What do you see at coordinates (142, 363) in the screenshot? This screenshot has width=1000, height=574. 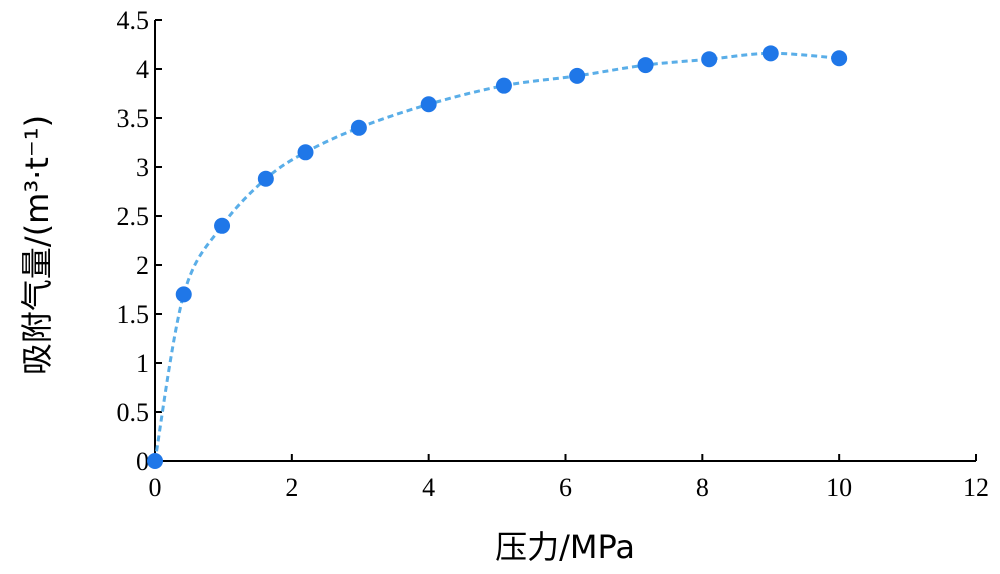 I see `y-tick-label: 1` at bounding box center [142, 363].